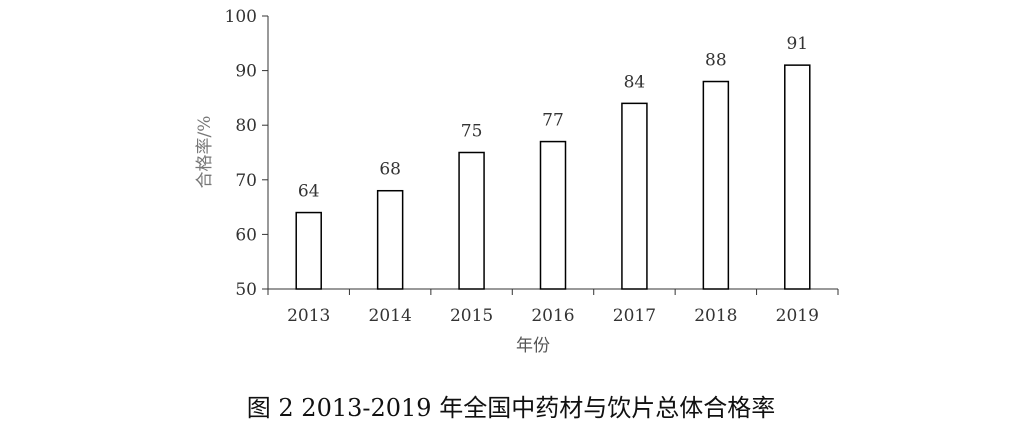 The height and width of the screenshot is (423, 1022). Describe the element at coordinates (246, 235) in the screenshot. I see `y-tick-label: 60` at that location.